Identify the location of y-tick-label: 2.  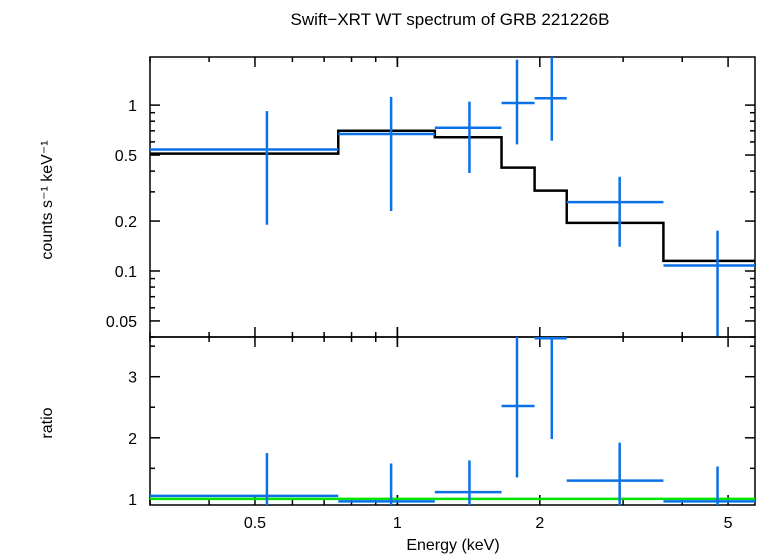
(132, 439).